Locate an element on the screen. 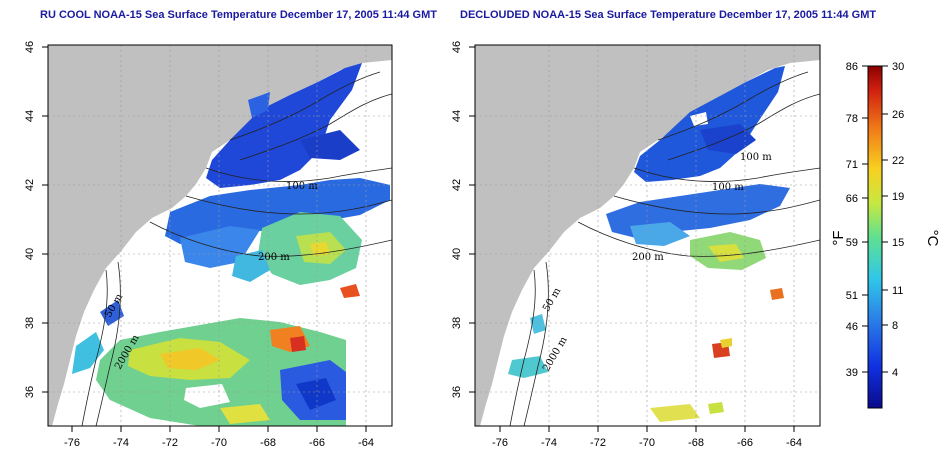 Image resolution: width=950 pixels, height=475 pixels. sst-shelf-band is located at coordinates (277, 211).